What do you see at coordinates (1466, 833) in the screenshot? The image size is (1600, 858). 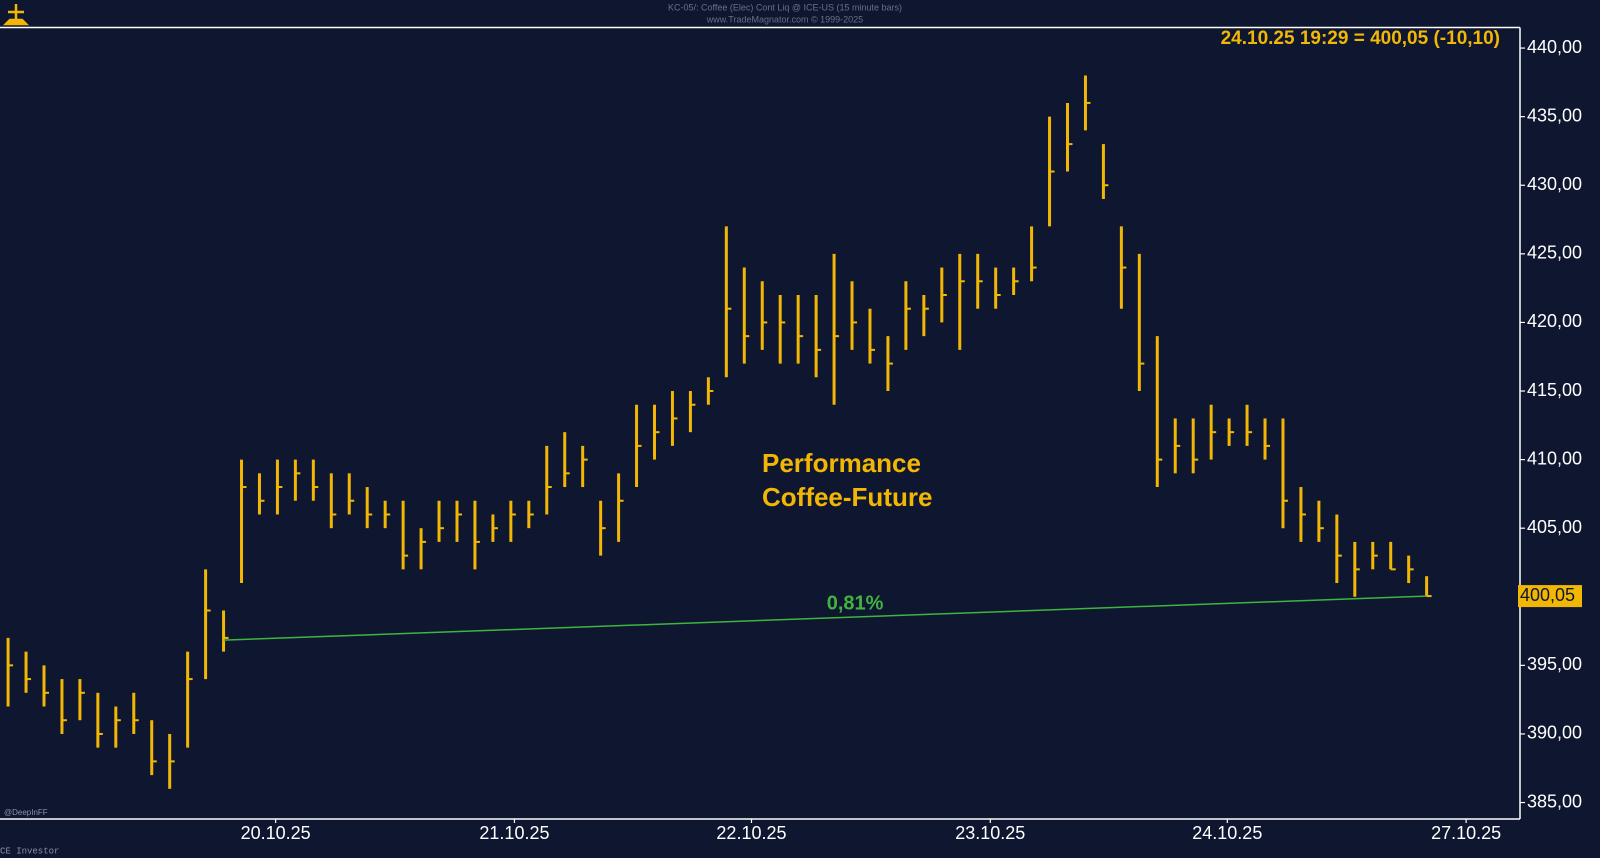 I see `x-tick-label: 27.10.25` at bounding box center [1466, 833].